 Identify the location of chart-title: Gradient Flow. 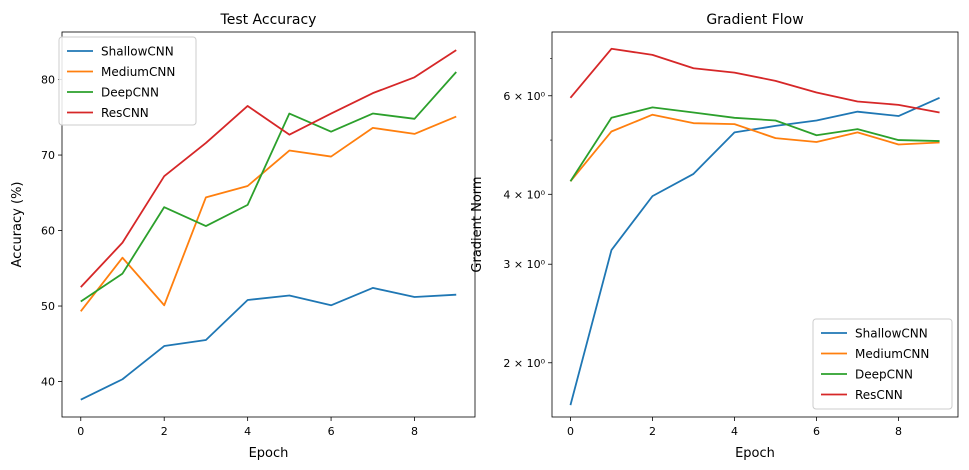
(754, 20).